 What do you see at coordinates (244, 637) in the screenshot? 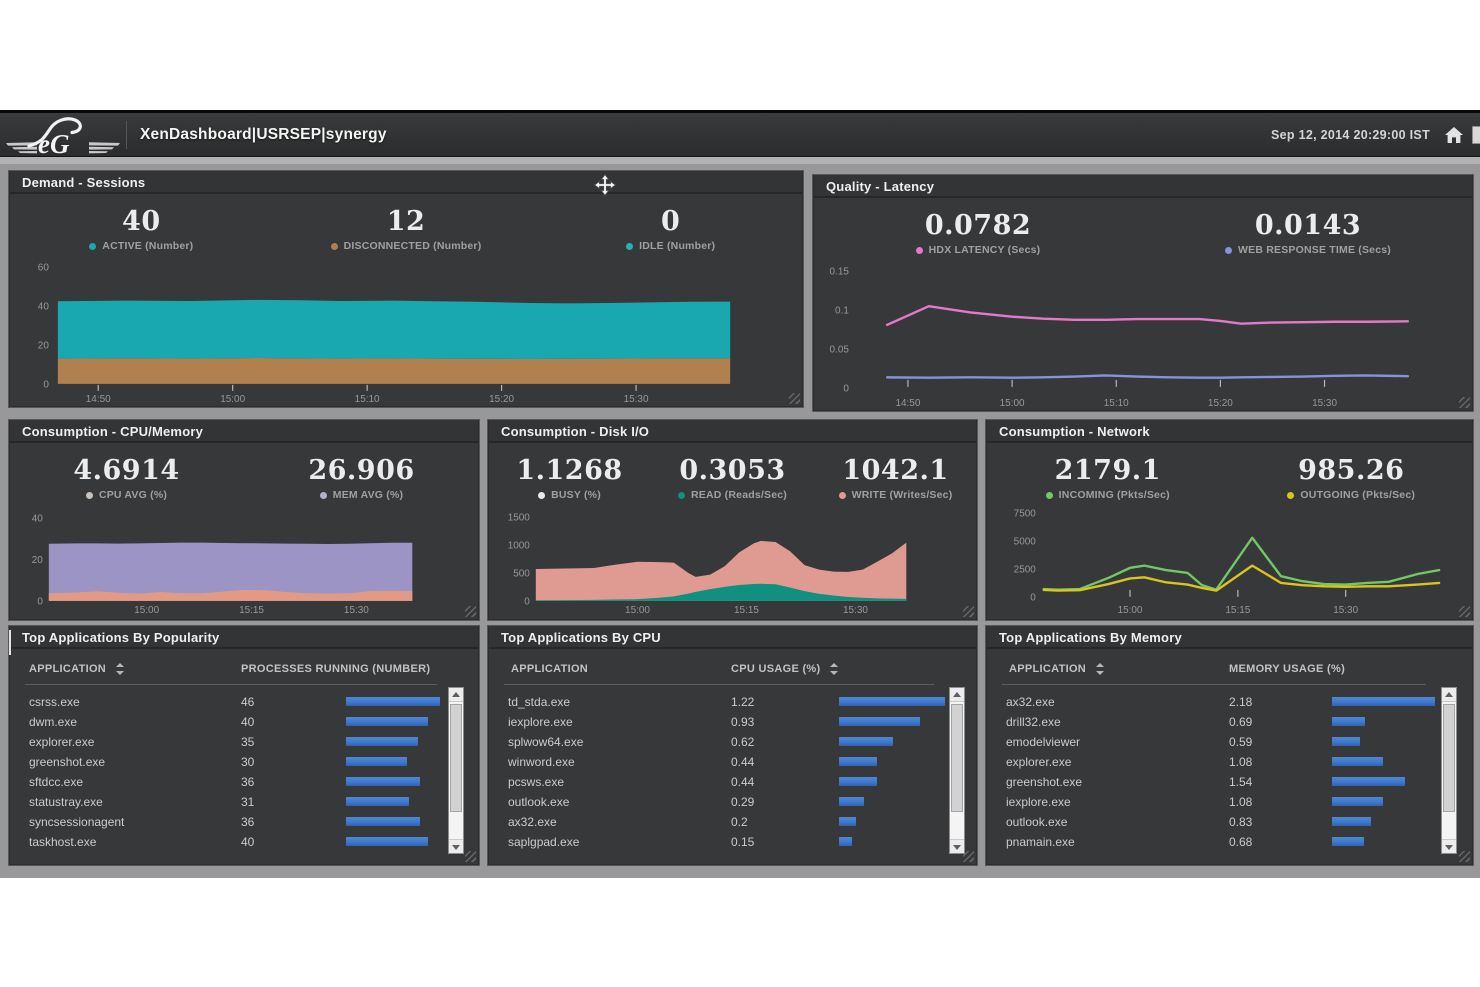
I see `panel-popularity-header: Top Applications By Popularity` at bounding box center [244, 637].